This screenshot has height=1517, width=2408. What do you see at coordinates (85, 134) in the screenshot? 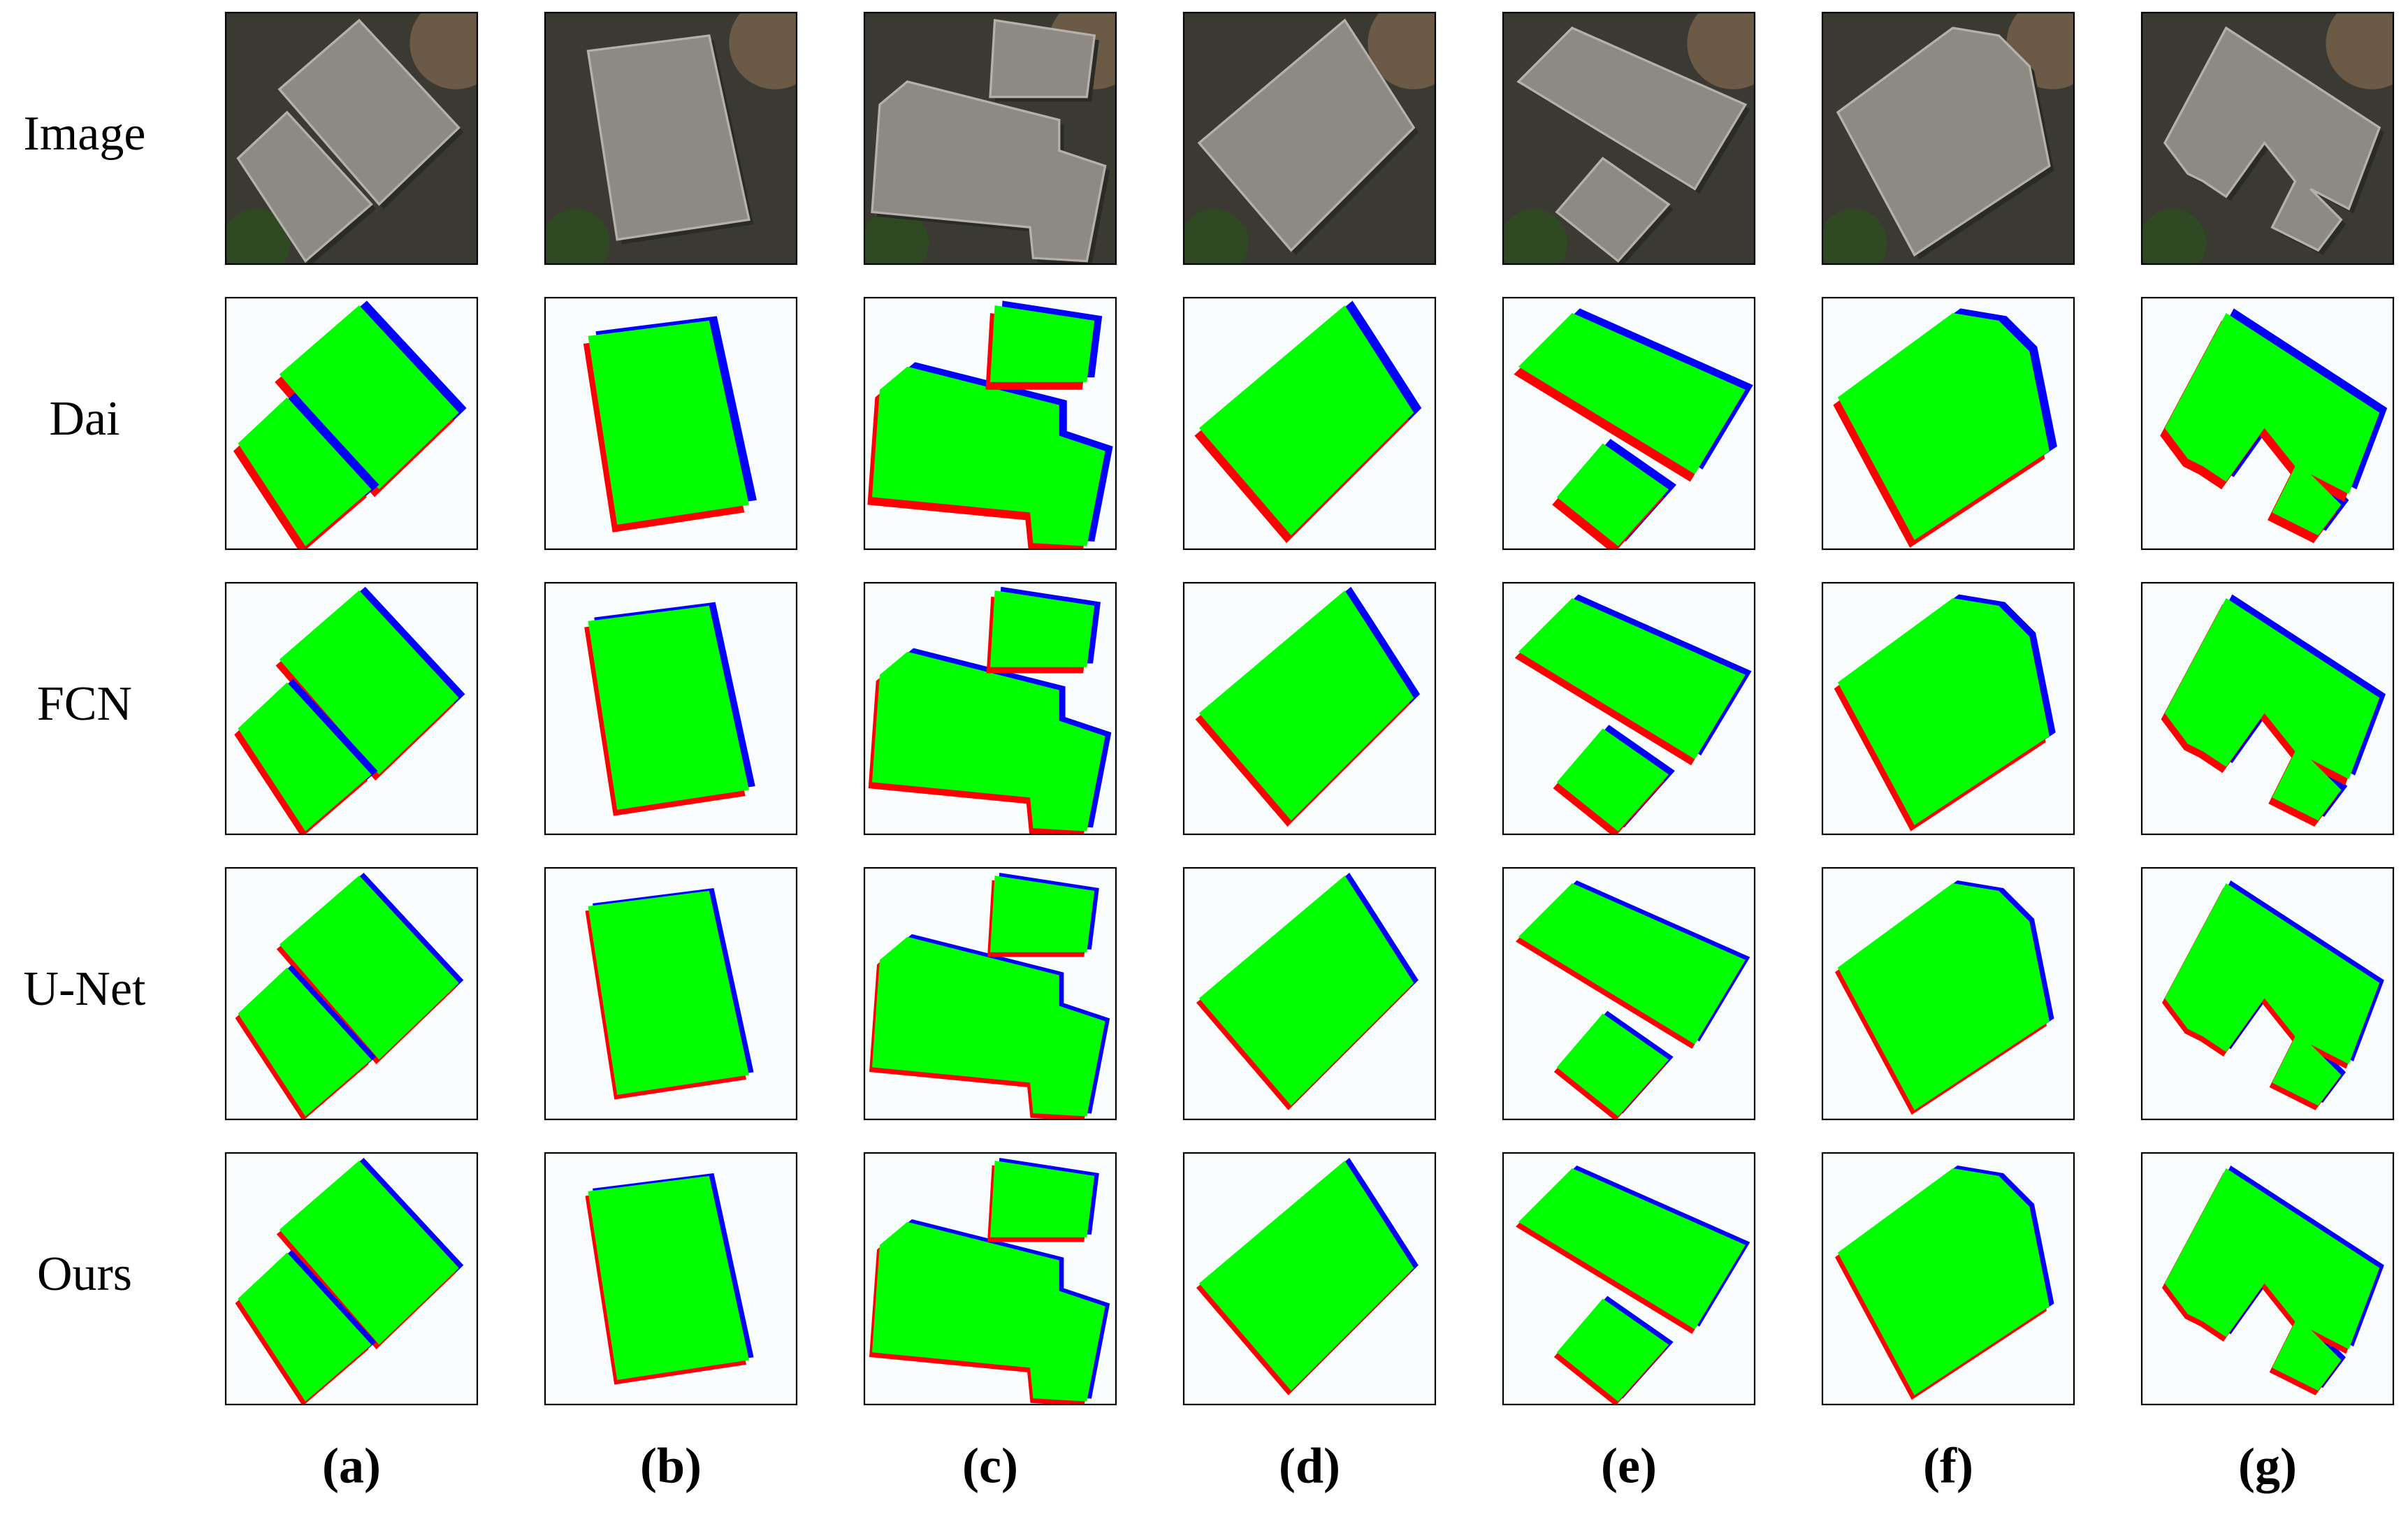
I see `row-label: Image` at bounding box center [85, 134].